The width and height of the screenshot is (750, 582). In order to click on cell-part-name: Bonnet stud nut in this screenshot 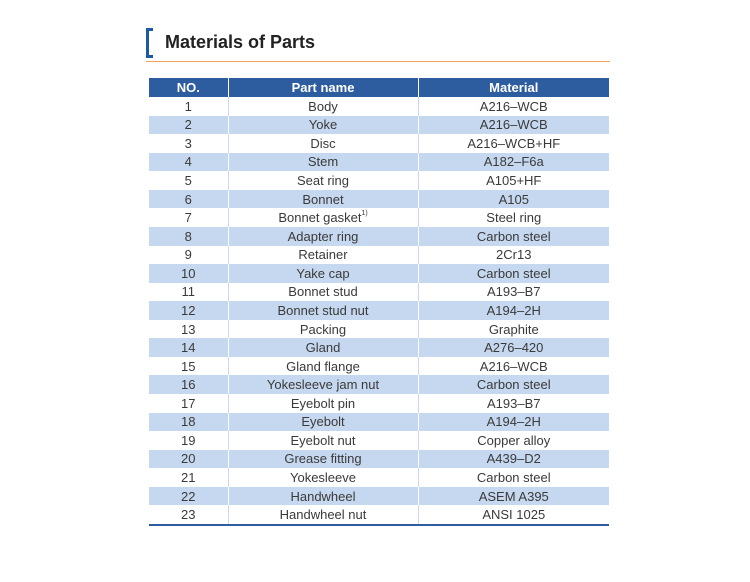, I will do `click(322, 310)`.